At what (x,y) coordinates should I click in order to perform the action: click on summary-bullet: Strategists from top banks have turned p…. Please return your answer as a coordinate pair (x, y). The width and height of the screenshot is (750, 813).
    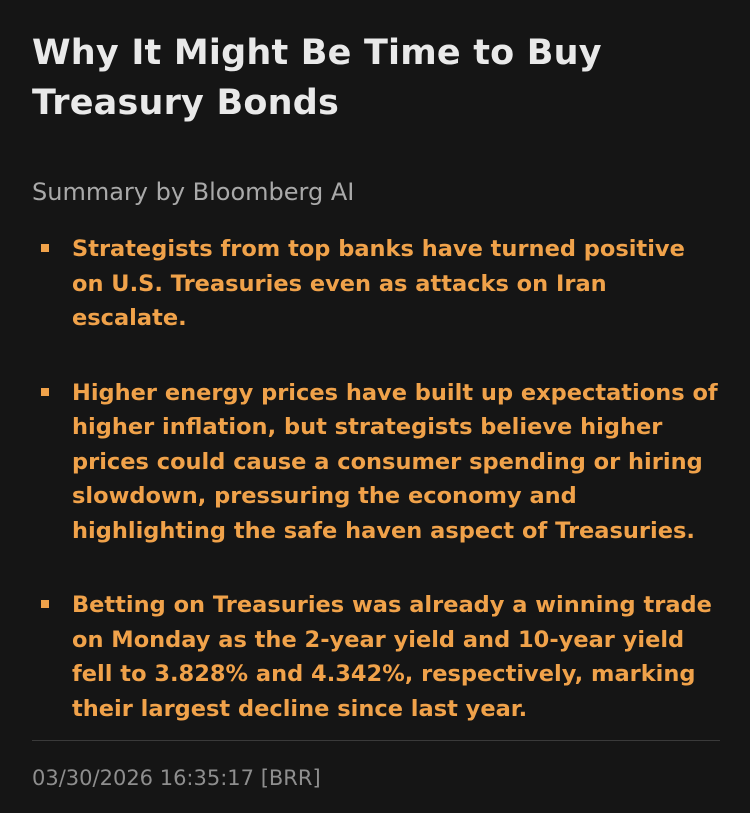
    Looking at the image, I should click on (377, 284).